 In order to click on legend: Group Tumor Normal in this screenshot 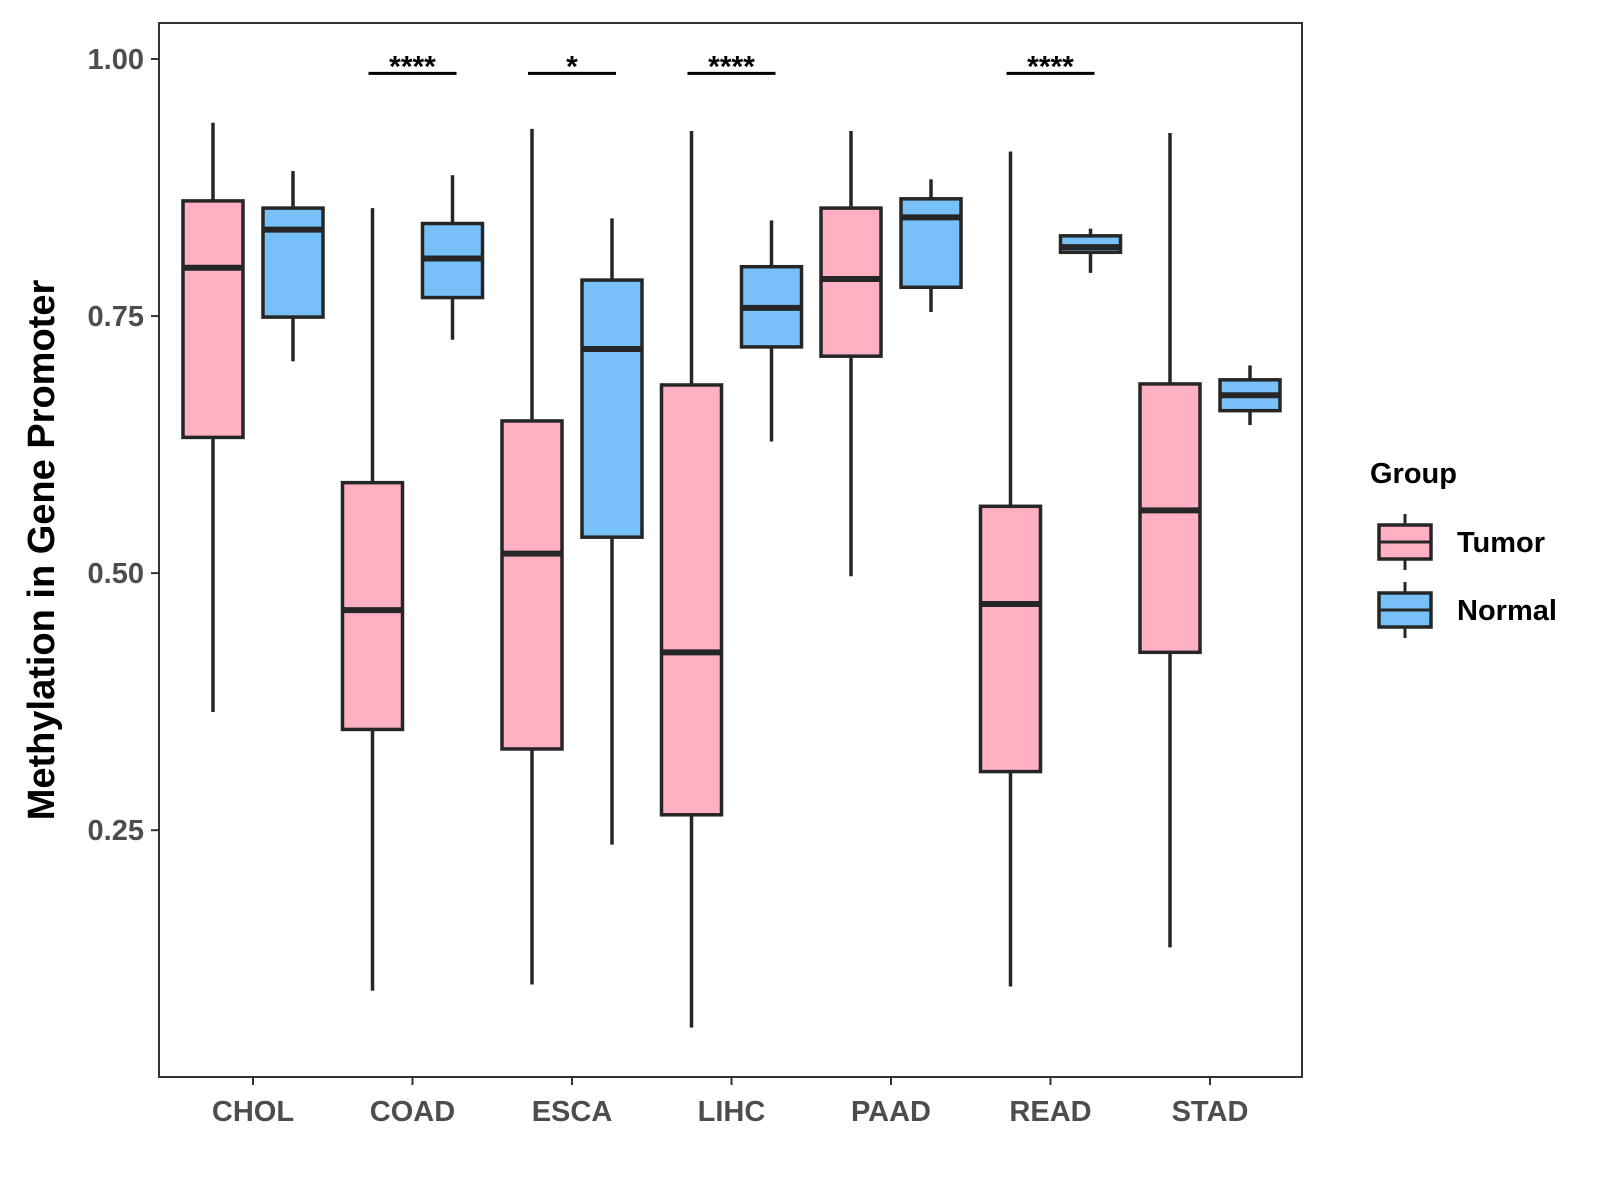, I will do `click(1463, 548)`.